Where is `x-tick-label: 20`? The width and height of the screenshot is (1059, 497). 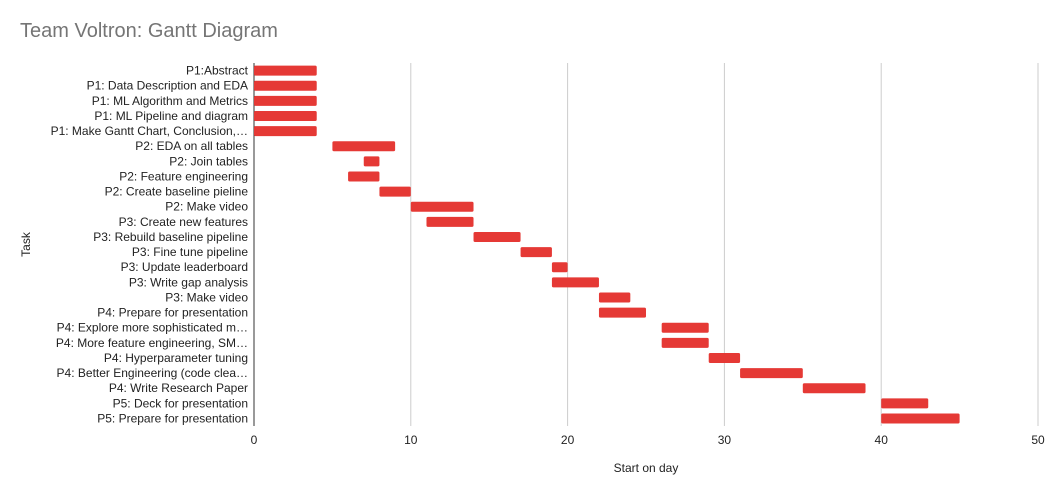
x-tick-label: 20 is located at coordinates (568, 440).